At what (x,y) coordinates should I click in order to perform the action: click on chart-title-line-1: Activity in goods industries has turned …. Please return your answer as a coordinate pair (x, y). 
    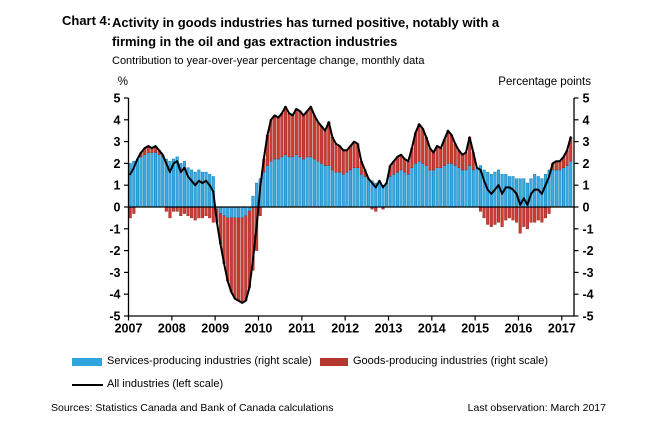
    Looking at the image, I should click on (306, 22).